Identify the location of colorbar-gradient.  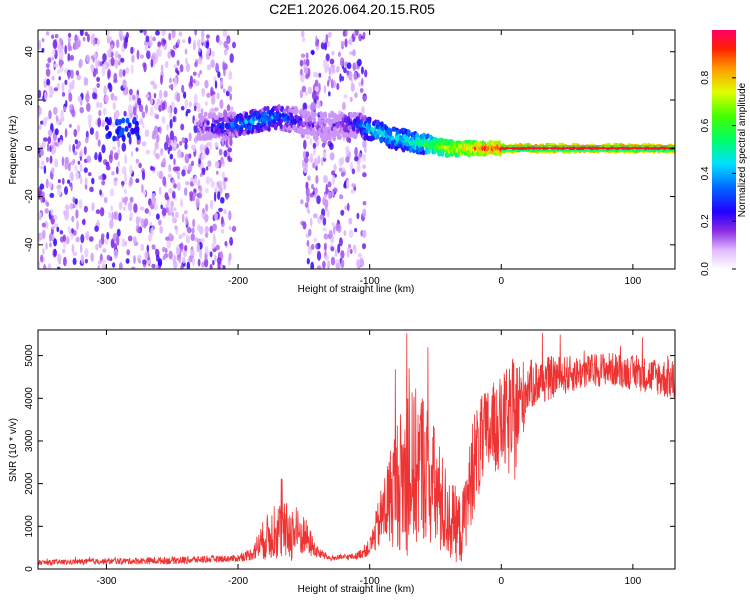
(724, 149).